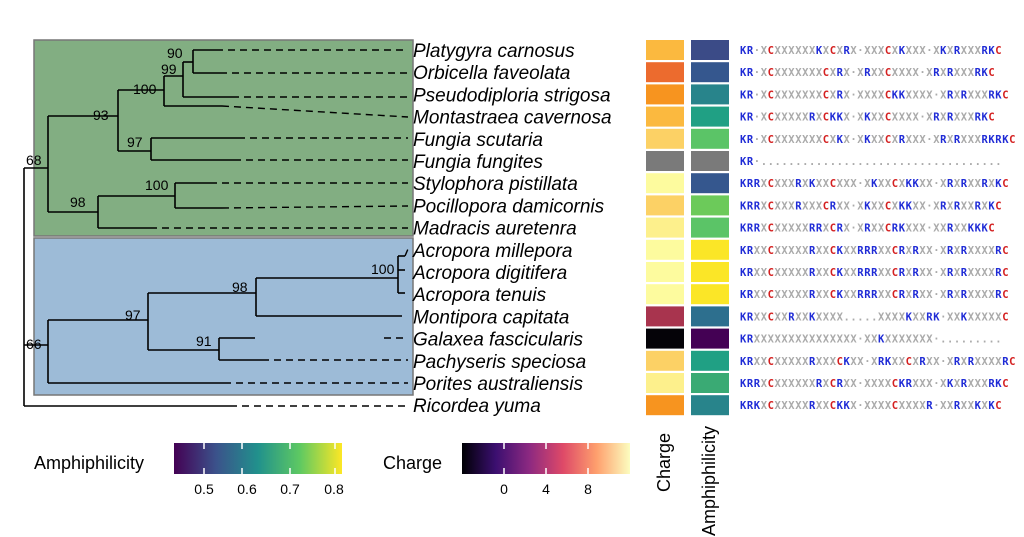  Describe the element at coordinates (871, 206) in the screenshot. I see `sequence-row: KRRXCXXXRXXXCRXX·XKXXCXKKXX·XRXRXXRXKC` at that location.